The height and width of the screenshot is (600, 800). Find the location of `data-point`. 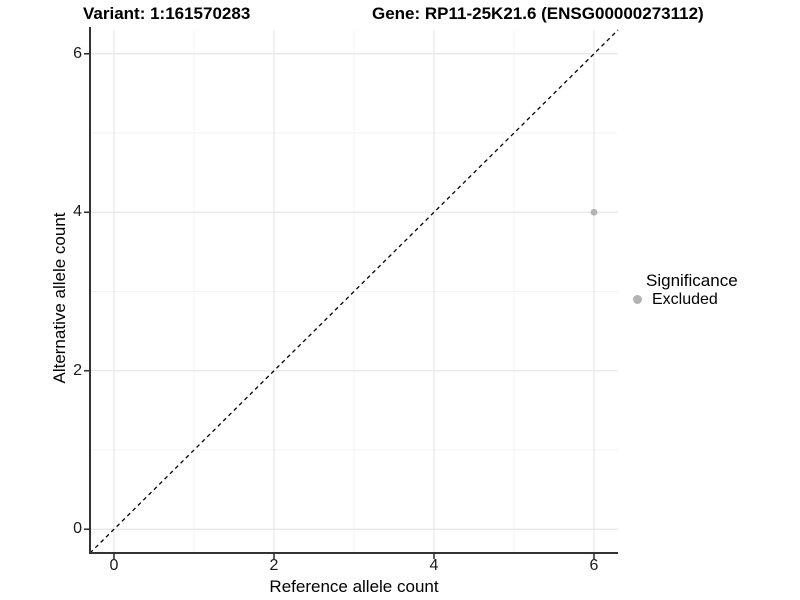

data-point is located at coordinates (594, 212).